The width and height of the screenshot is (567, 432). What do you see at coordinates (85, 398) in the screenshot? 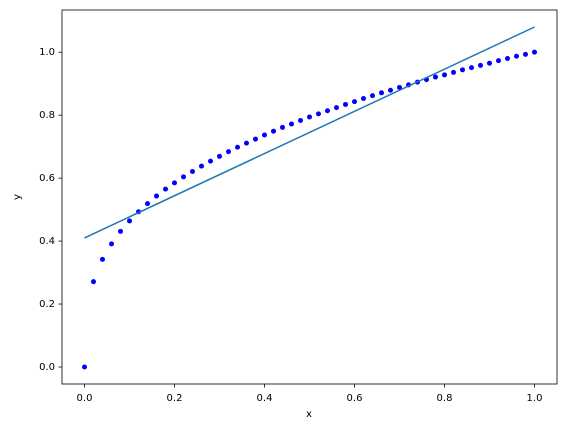
I see `x-tick-label: 0.0` at bounding box center [85, 398].